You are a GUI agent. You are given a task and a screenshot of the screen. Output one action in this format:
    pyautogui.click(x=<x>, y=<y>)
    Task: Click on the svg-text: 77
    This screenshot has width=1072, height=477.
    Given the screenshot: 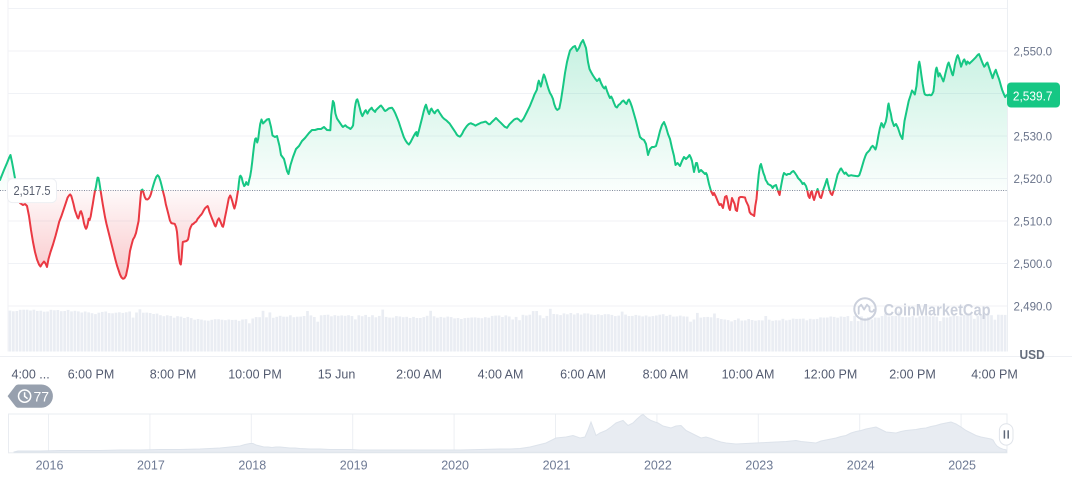 What is the action you would take?
    pyautogui.click(x=42, y=396)
    